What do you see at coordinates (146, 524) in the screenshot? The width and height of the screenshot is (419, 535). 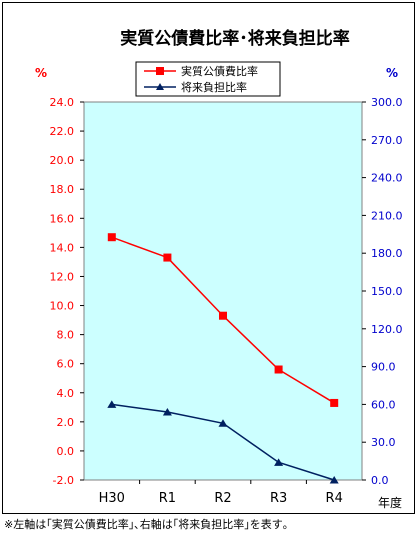 I see `axis-note: ※左軸は｢実質公債費比率｣､右軸は｢将来負担比率｣を表す｡` at bounding box center [146, 524].